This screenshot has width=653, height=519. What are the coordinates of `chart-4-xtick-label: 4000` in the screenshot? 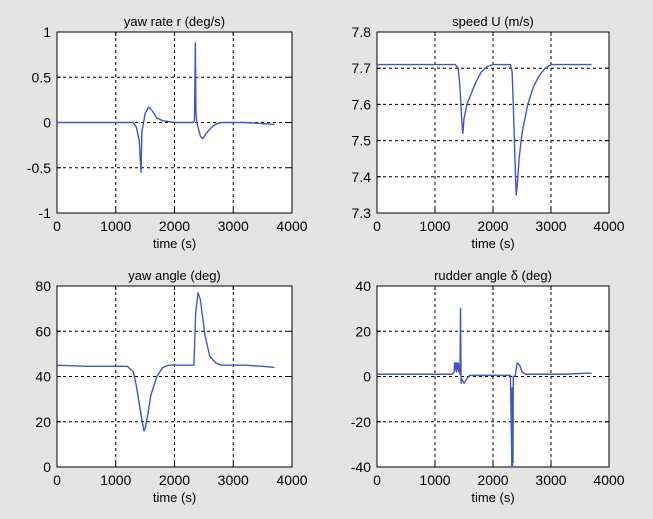 It's located at (608, 480).